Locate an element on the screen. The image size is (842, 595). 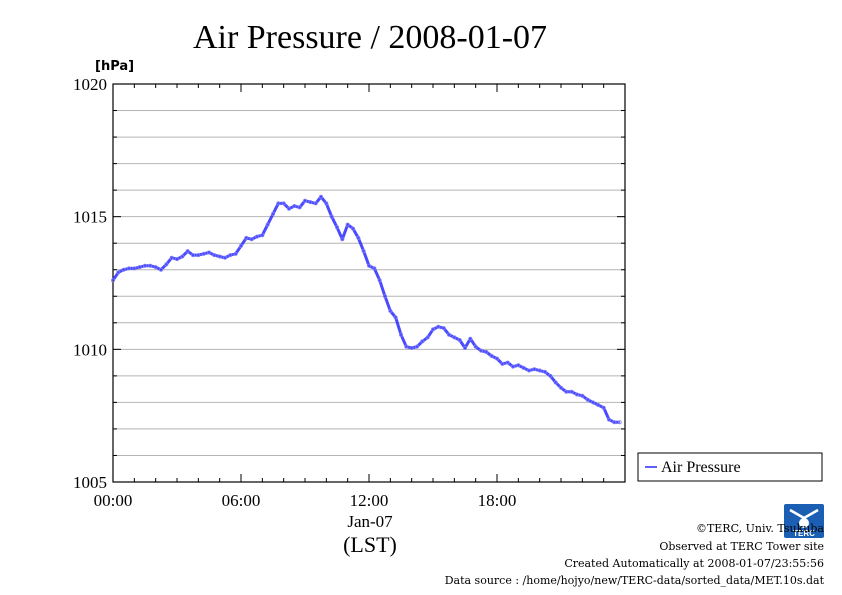
x-axis-timezone-label: (LST) is located at coordinates (370, 544).